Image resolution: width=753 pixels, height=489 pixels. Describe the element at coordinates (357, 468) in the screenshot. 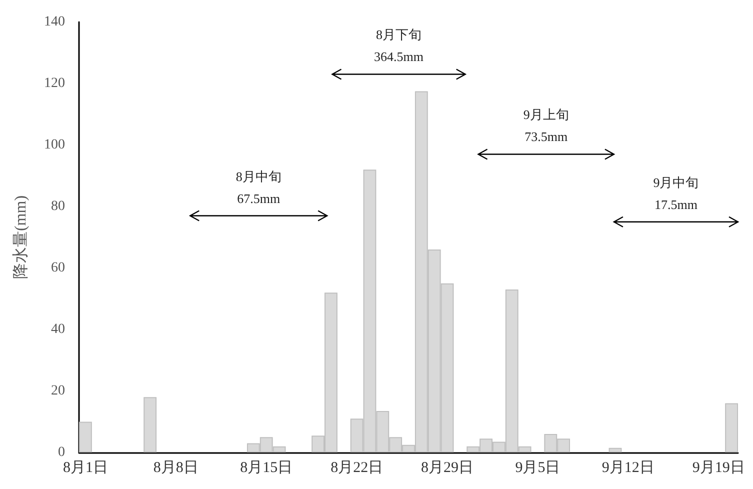

I see `x-tick-label: 8月22日` at that location.